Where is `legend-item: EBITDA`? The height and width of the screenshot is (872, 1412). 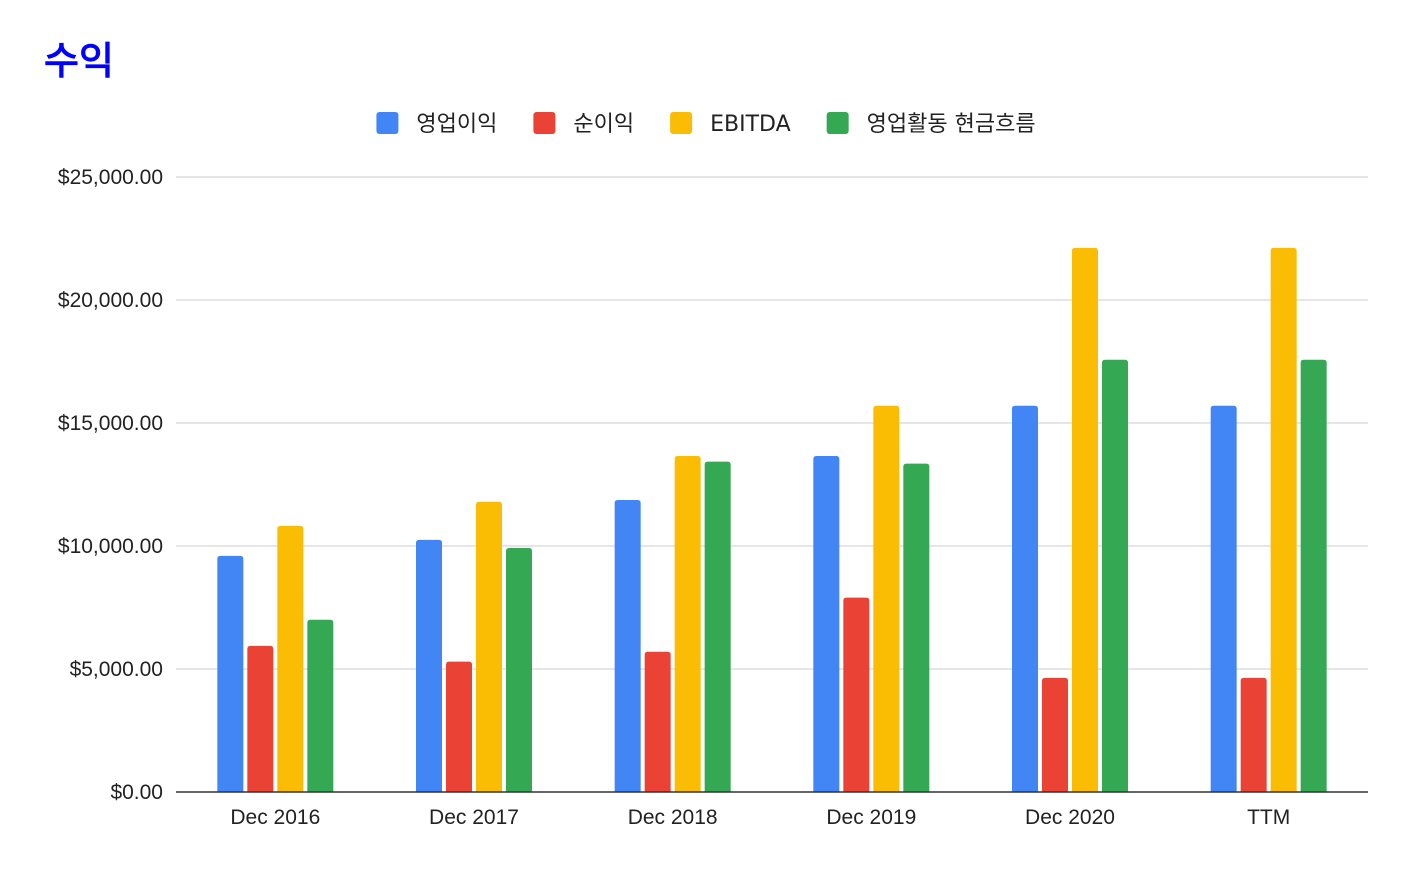 legend-item: EBITDA is located at coordinates (730, 124).